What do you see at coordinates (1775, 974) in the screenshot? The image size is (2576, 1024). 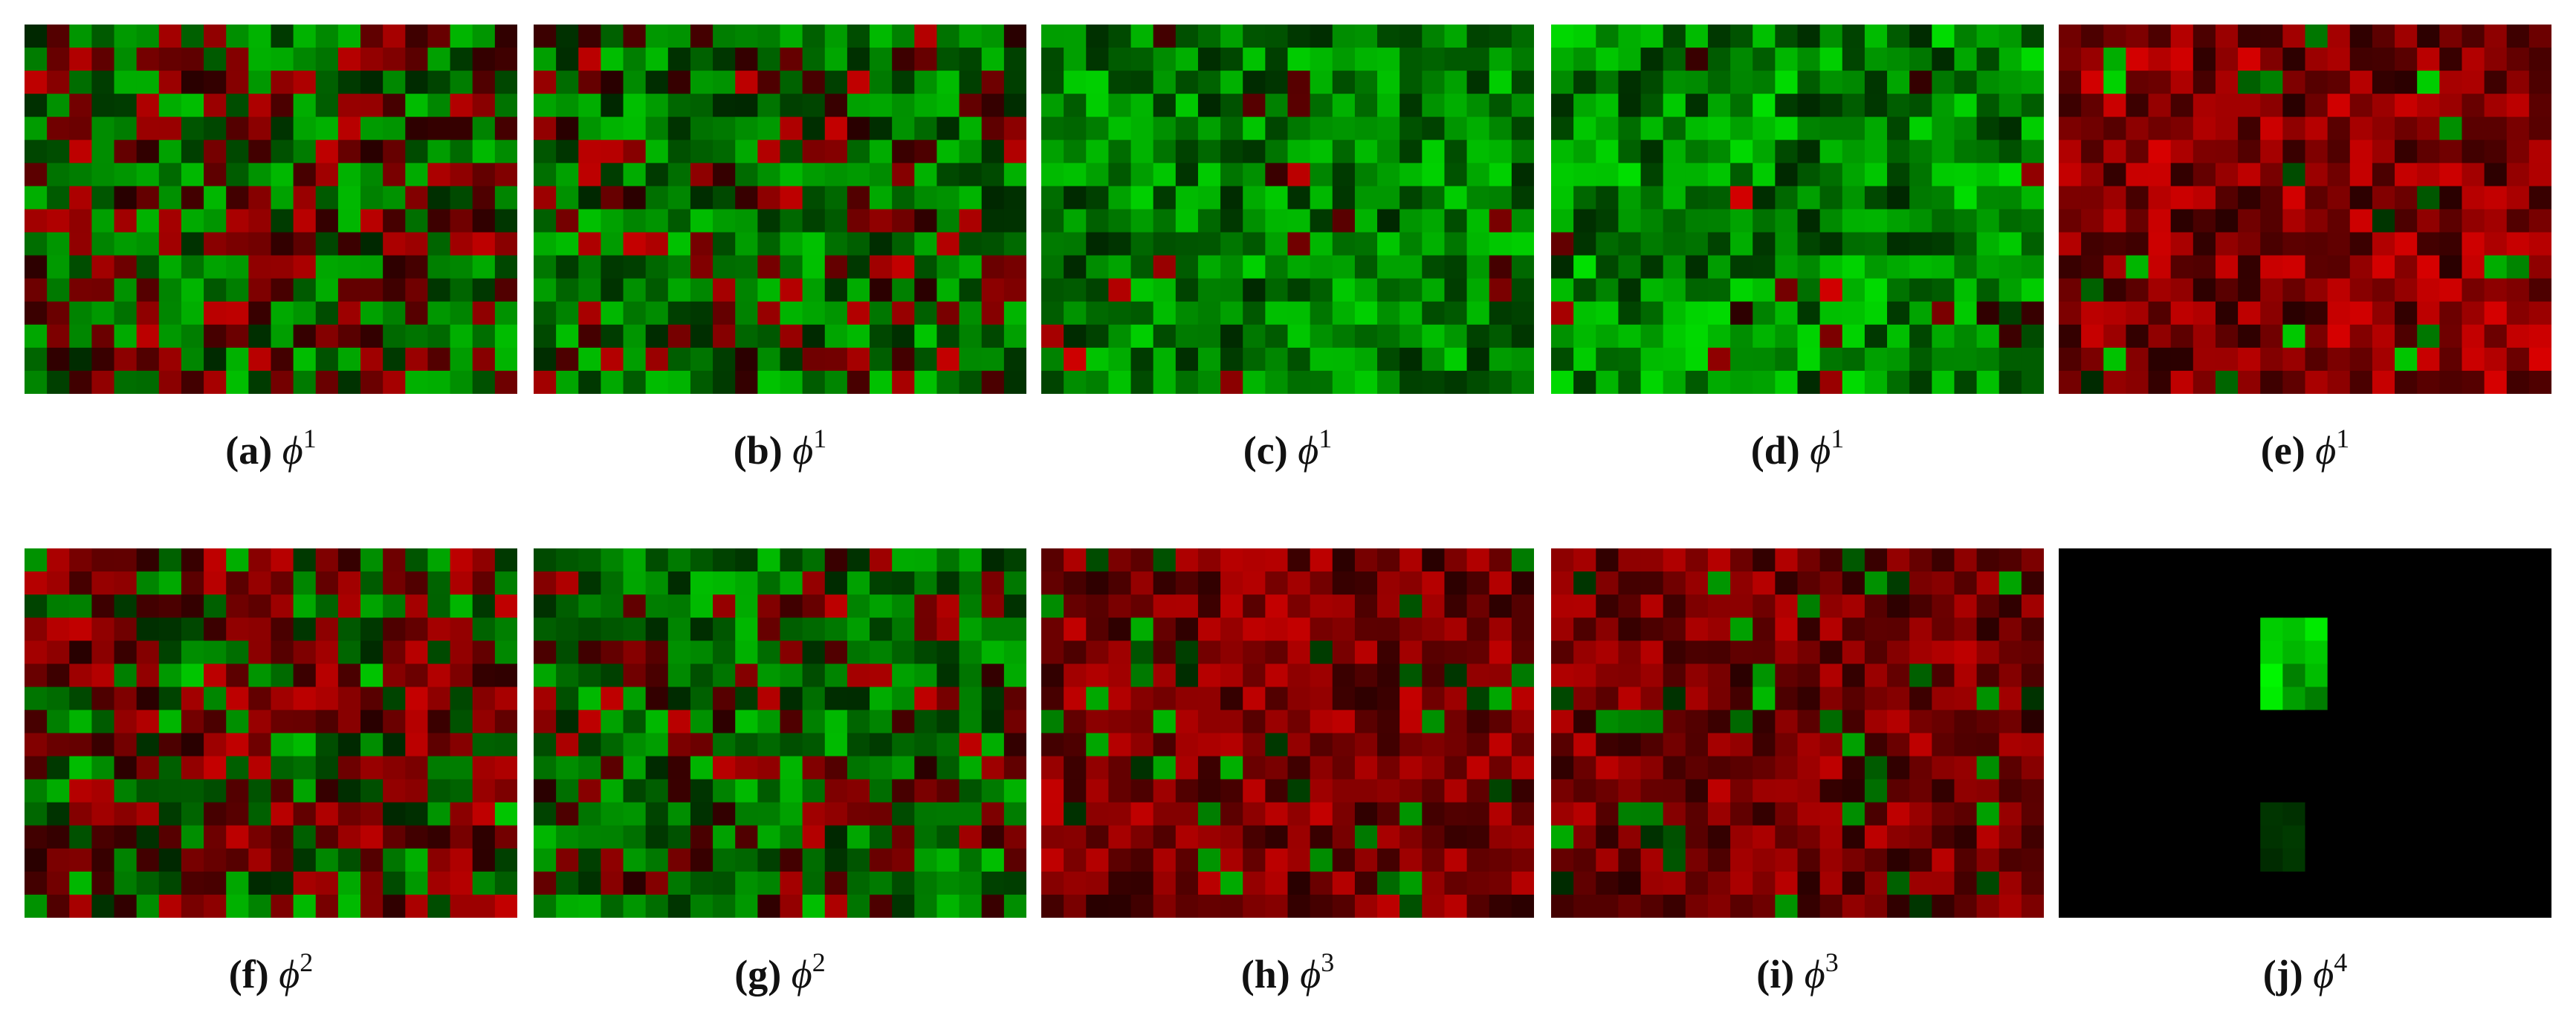 I see `caption-label: (i)` at bounding box center [1775, 974].